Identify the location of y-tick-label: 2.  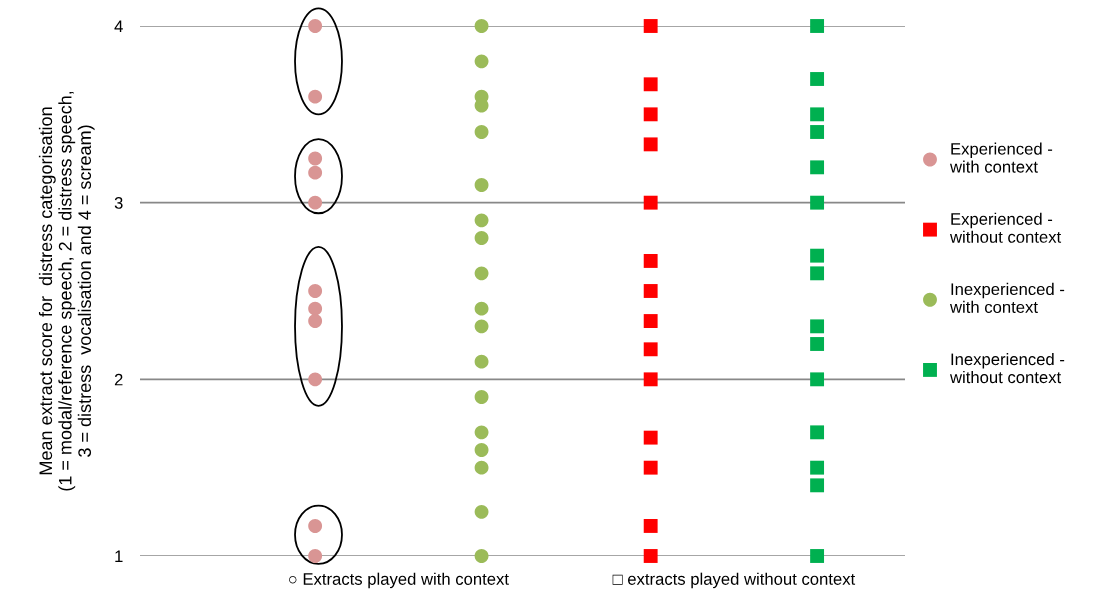
(118, 379).